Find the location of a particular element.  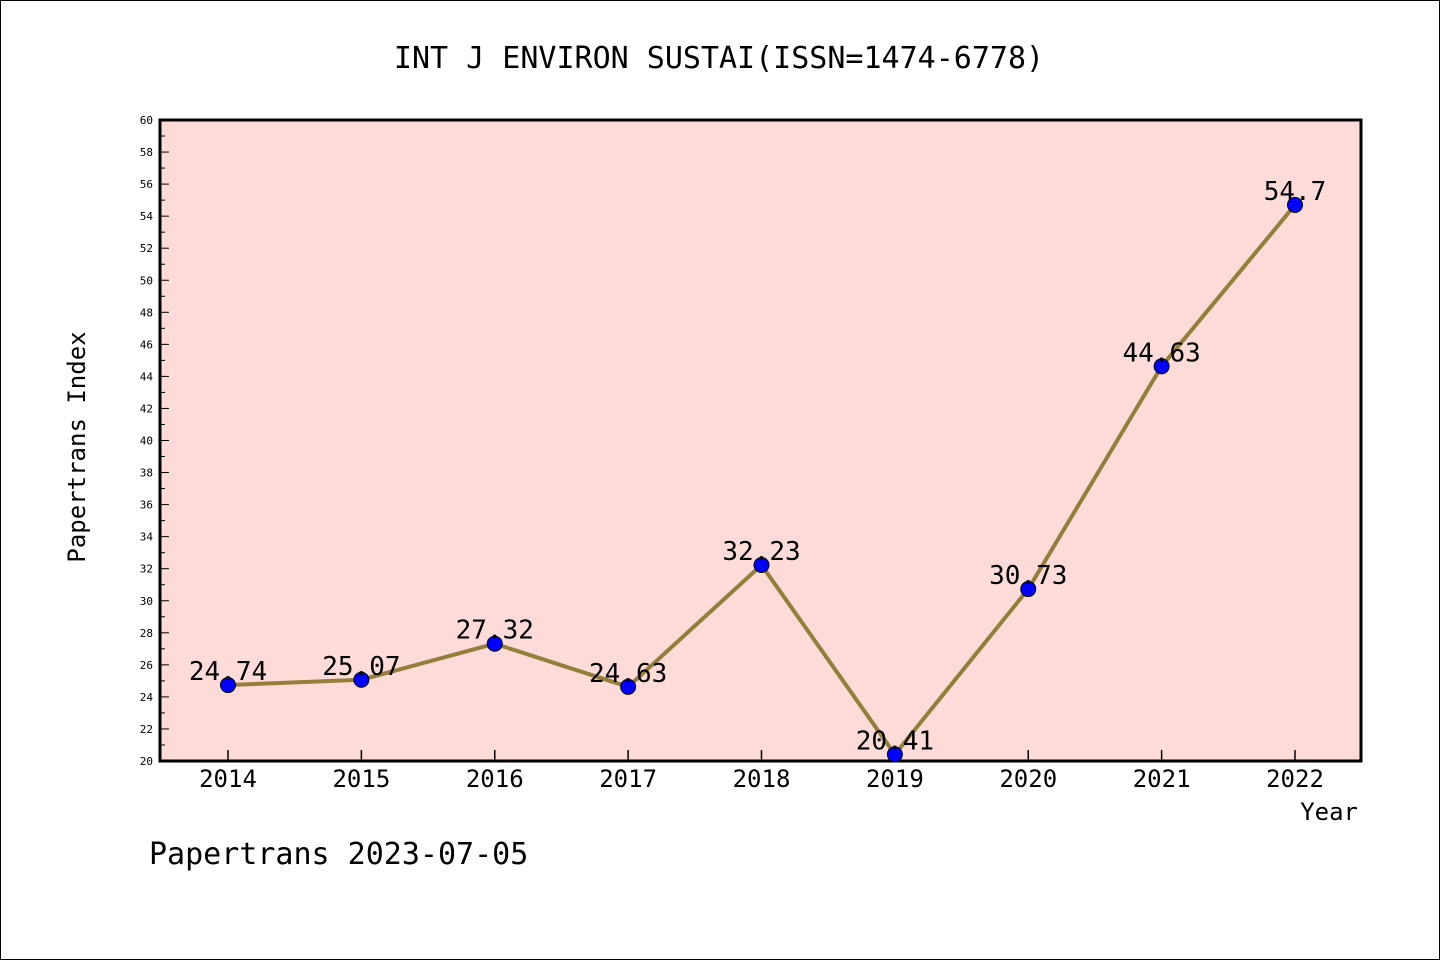

x-tick-label: 2014 is located at coordinates (228, 779).